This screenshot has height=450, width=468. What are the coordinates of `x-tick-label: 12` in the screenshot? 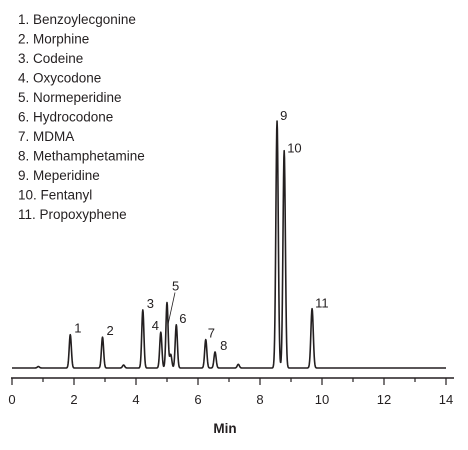 It's located at (384, 399).